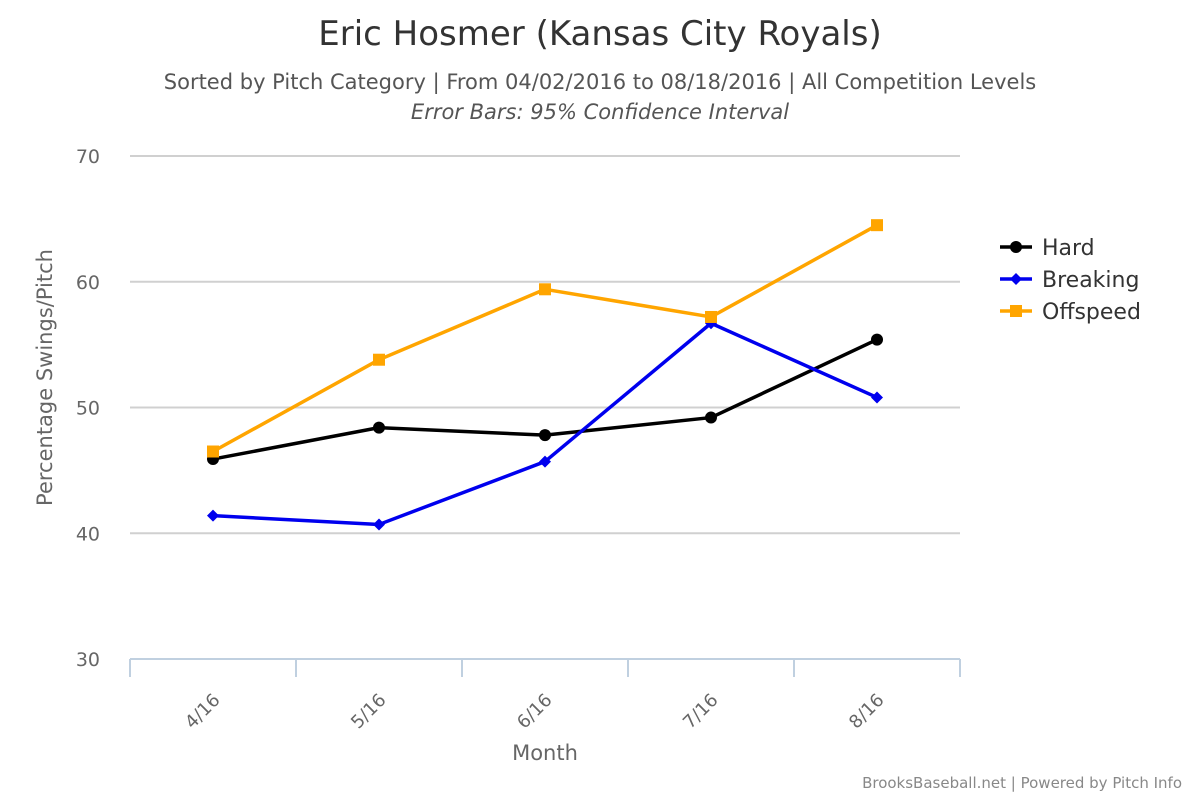 This screenshot has width=1200, height=800. Describe the element at coordinates (88, 409) in the screenshot. I see `y-tick-label: 50` at that location.